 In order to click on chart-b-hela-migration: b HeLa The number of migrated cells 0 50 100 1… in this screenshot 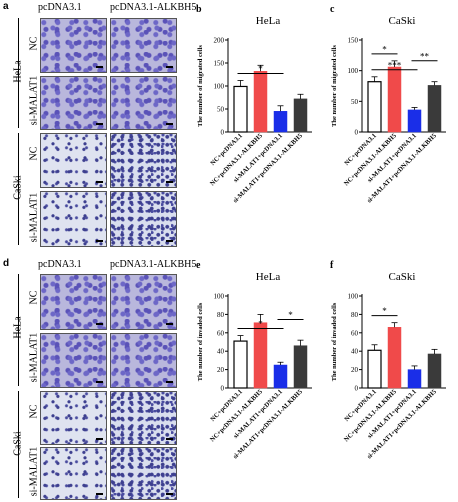, I will do `click(254, 104)`.